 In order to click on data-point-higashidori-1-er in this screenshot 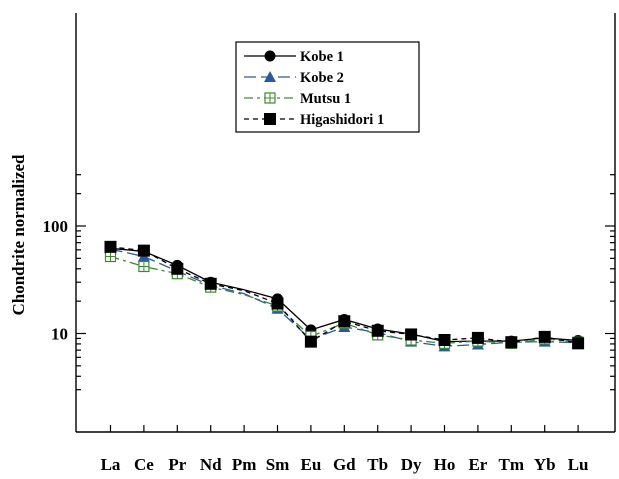, I will do `click(477, 337)`.